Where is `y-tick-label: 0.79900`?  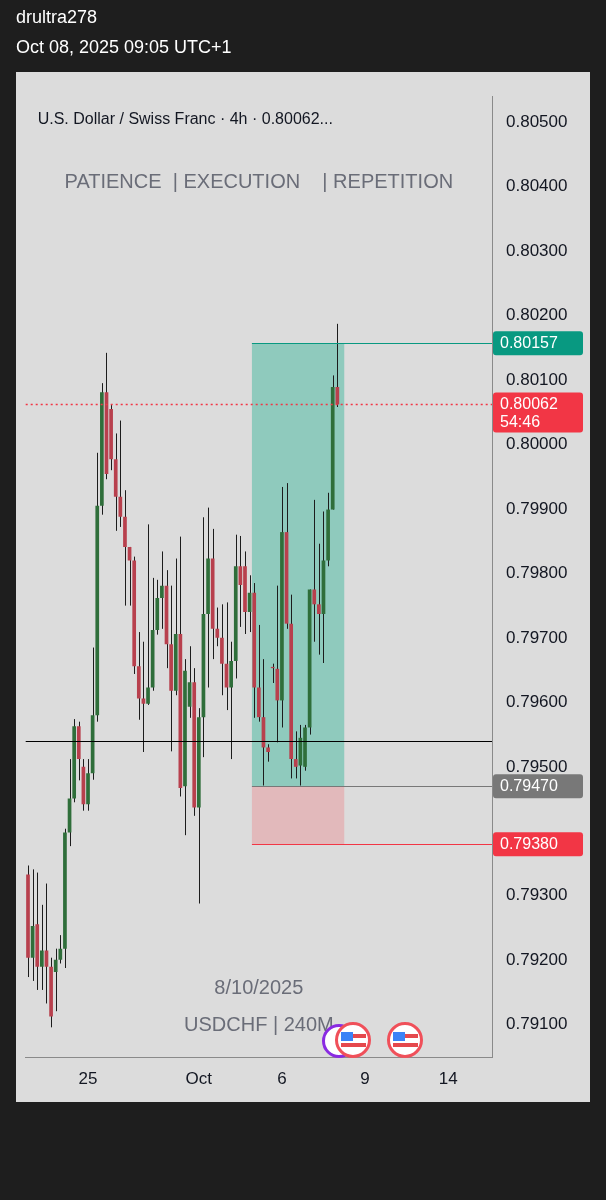 y-tick-label: 0.79900 is located at coordinates (537, 508).